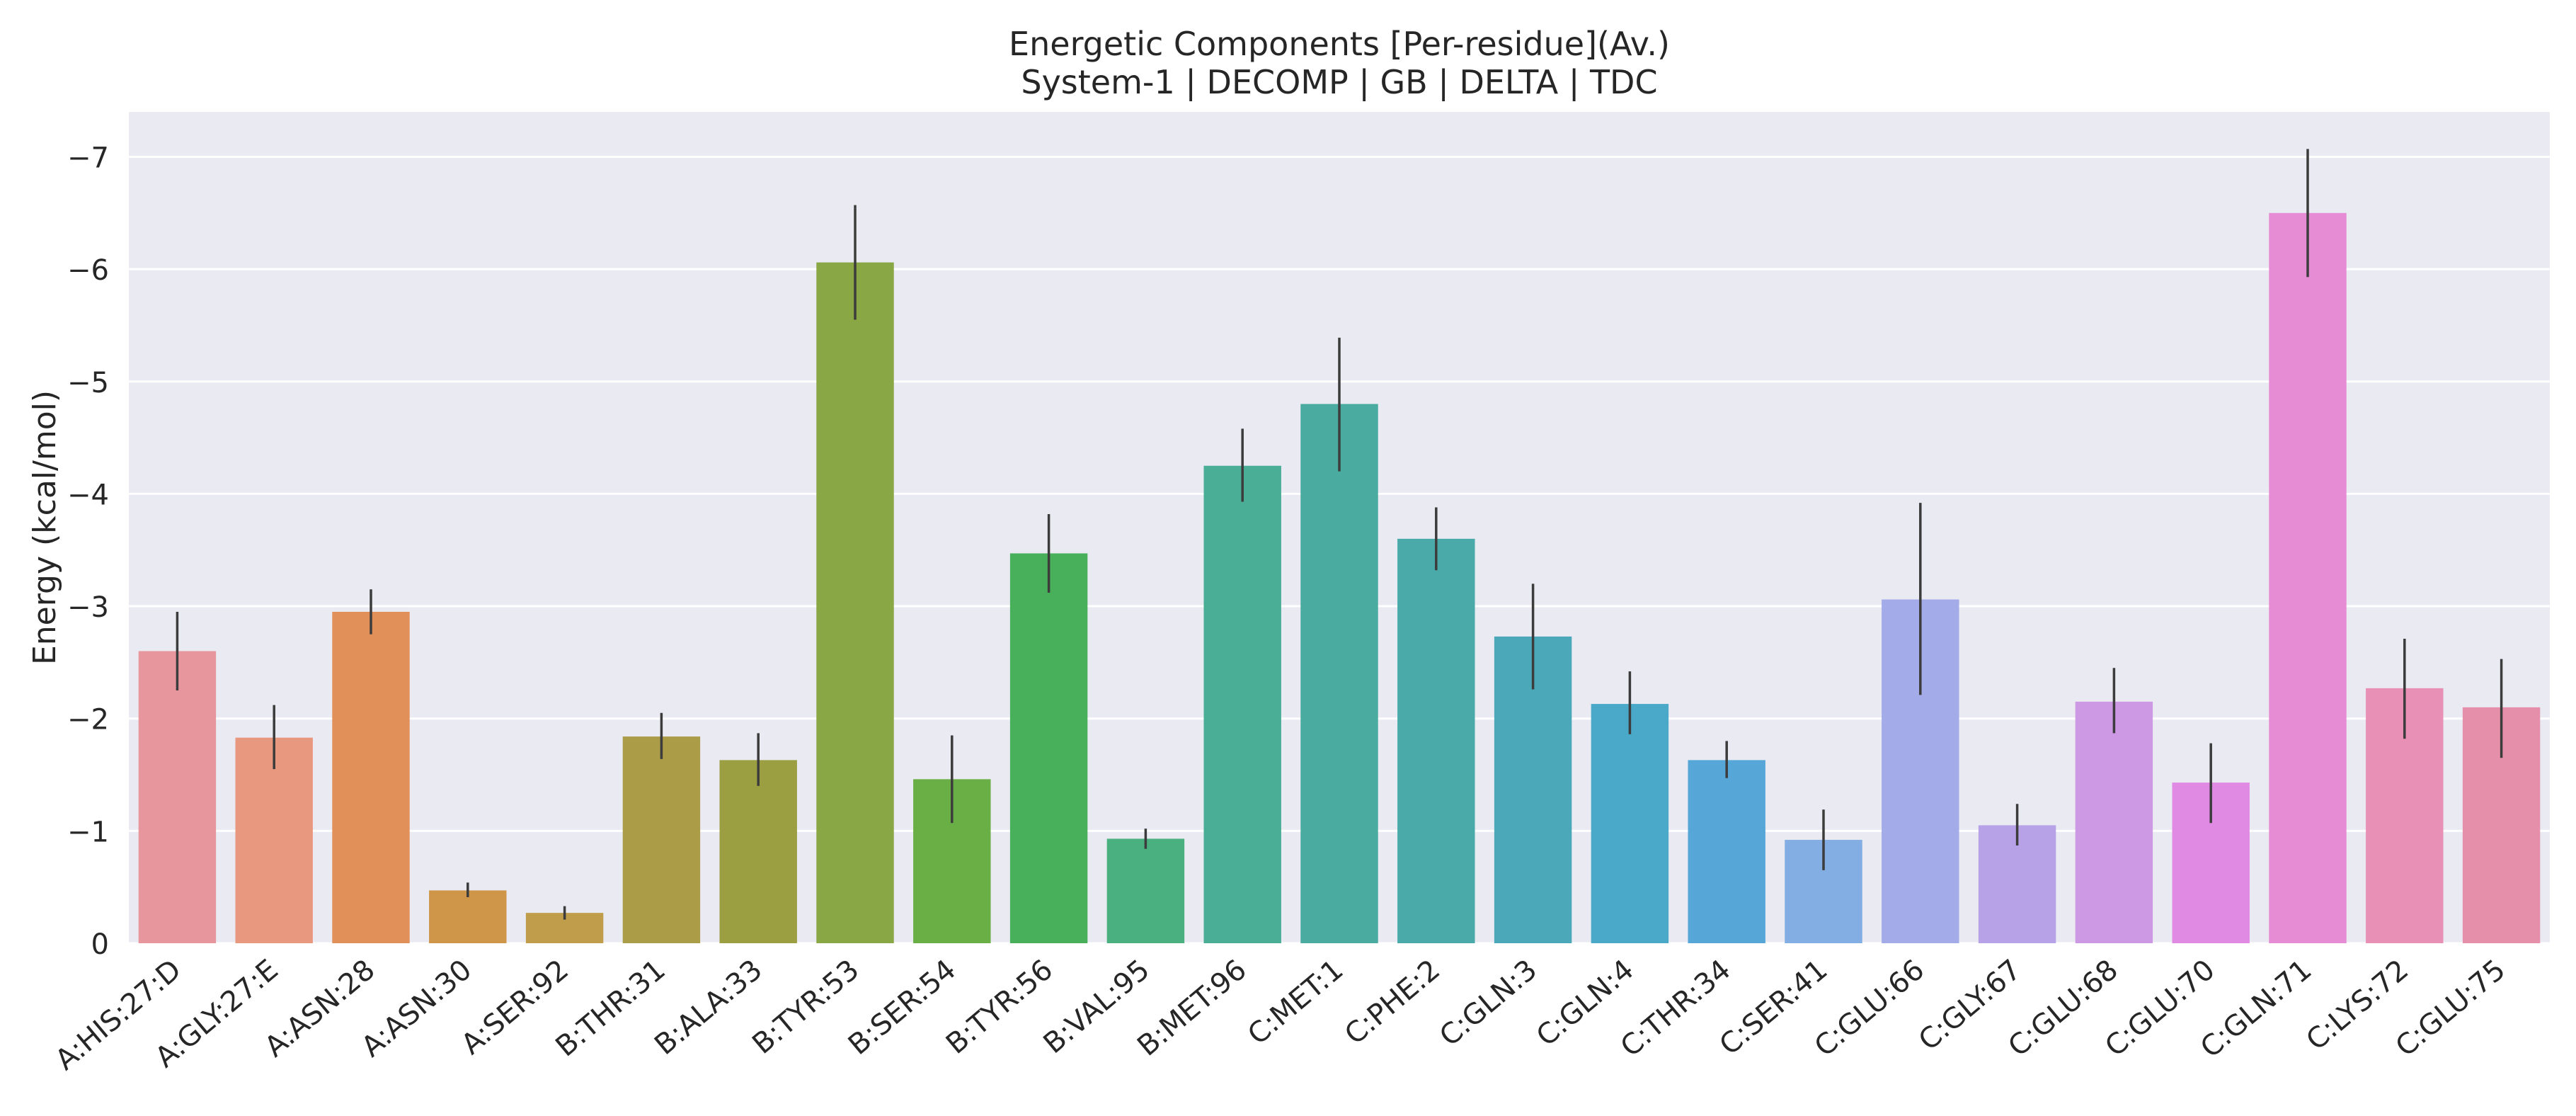  Describe the element at coordinates (88, 832) in the screenshot. I see `y-tick-label: −1` at that location.